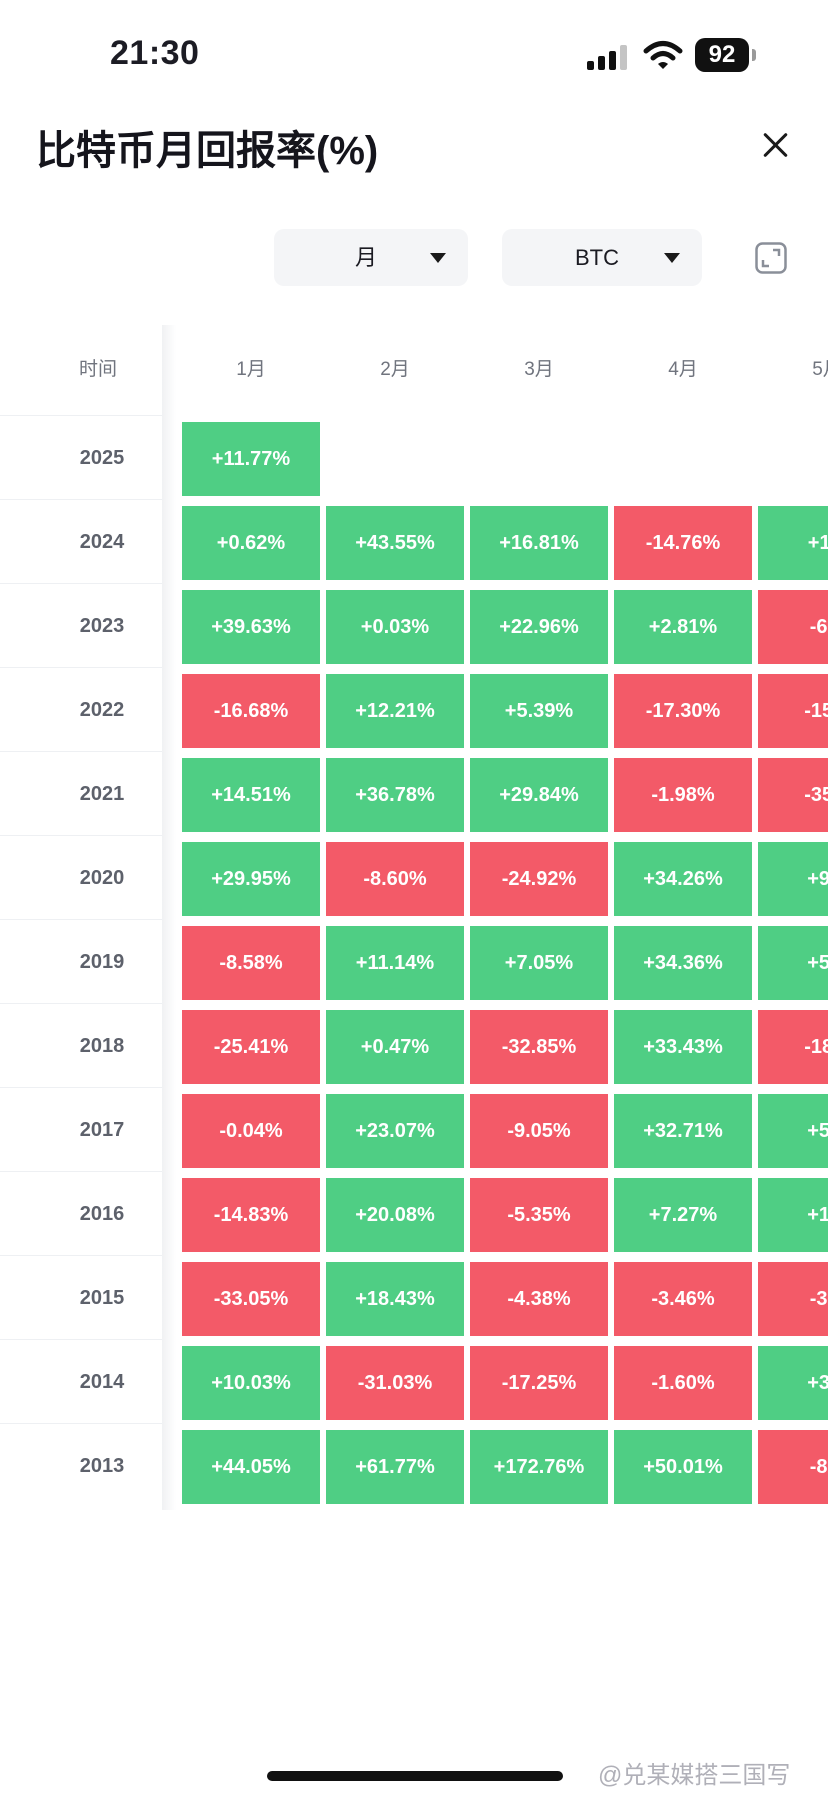 Image resolution: width=828 pixels, height=1795 pixels. What do you see at coordinates (539, 1383) in the screenshot?
I see `return-cell: -17.25%` at bounding box center [539, 1383].